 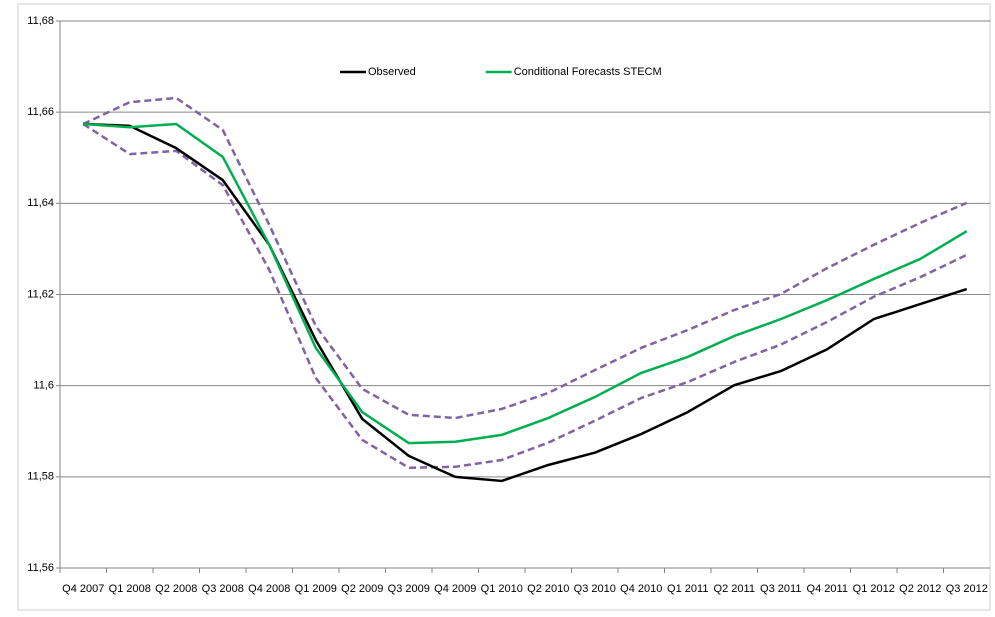 What do you see at coordinates (827, 589) in the screenshot?
I see `x-tick-label: Q4 2011` at bounding box center [827, 589].